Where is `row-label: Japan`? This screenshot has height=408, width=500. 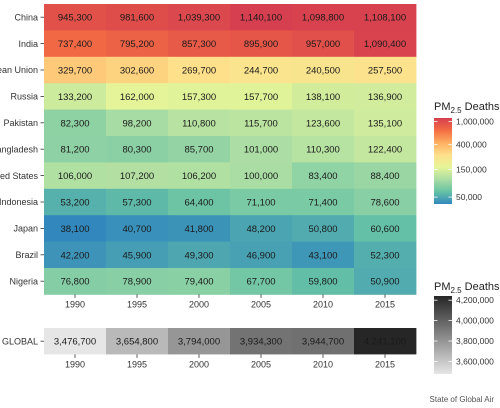
row-label: Japan is located at coordinates (25, 229).